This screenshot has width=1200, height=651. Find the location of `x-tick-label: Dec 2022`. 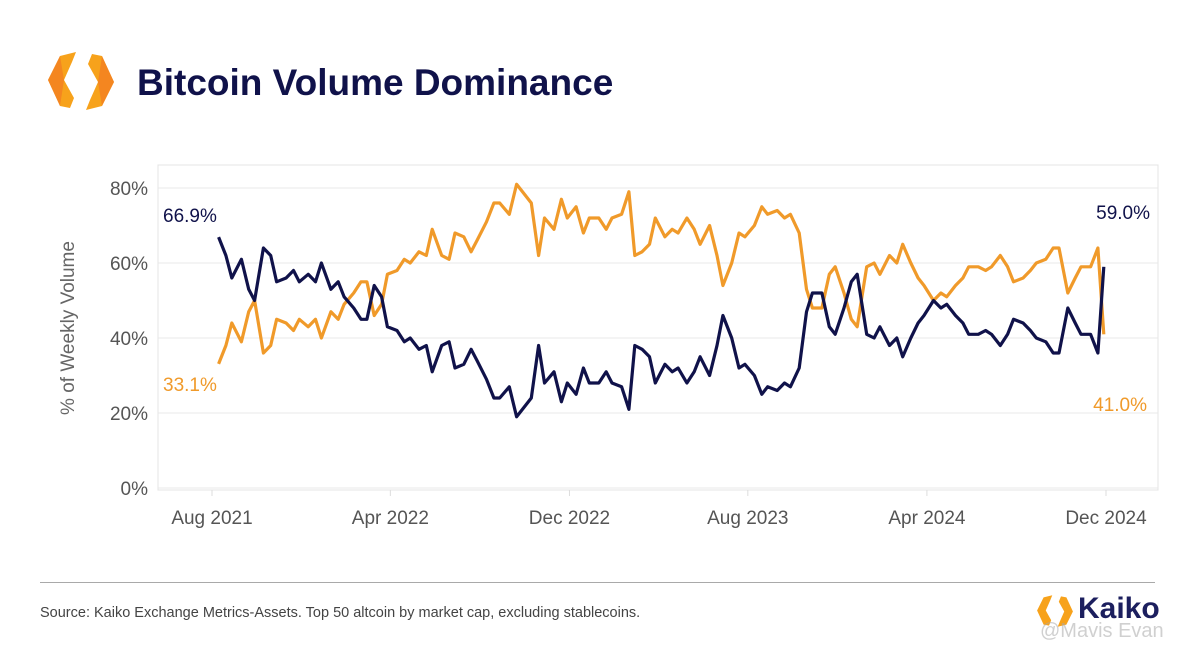

x-tick-label: Dec 2022 is located at coordinates (569, 518).